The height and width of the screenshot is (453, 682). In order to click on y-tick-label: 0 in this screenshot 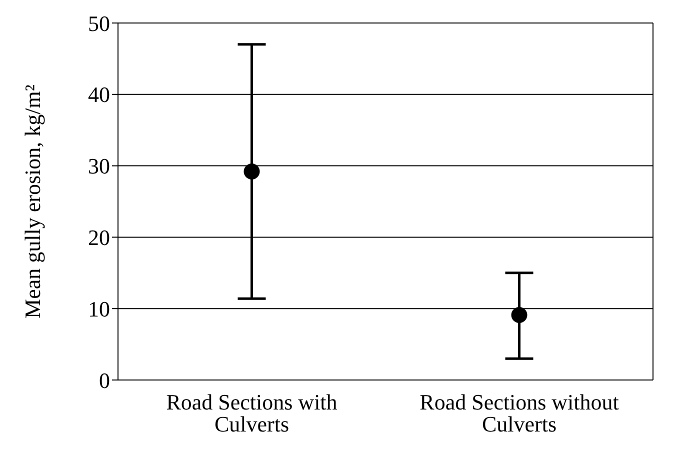, I will do `click(104, 380)`.